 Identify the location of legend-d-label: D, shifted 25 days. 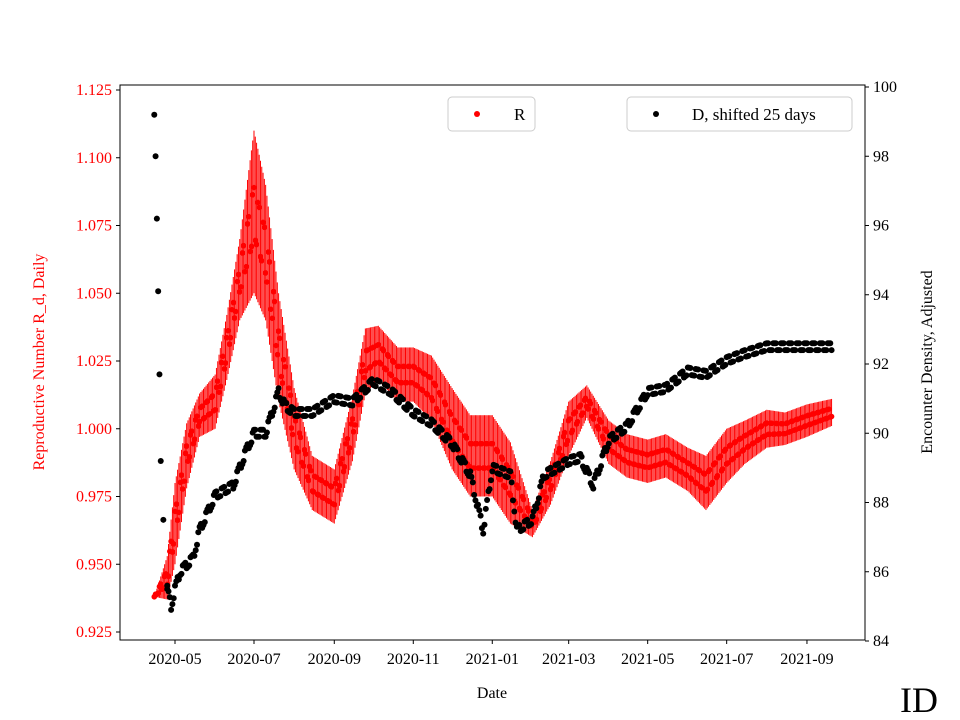
(754, 114).